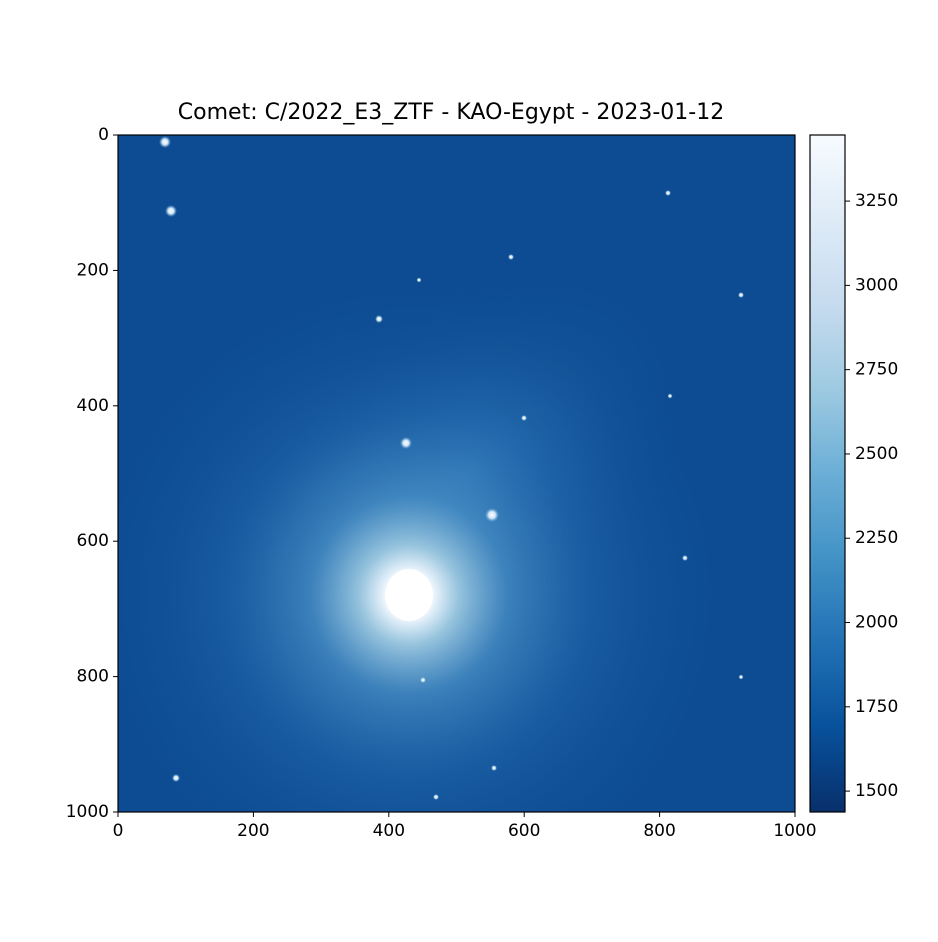  Describe the element at coordinates (876, 791) in the screenshot. I see `colorbar-tick-label: 1500` at that location.